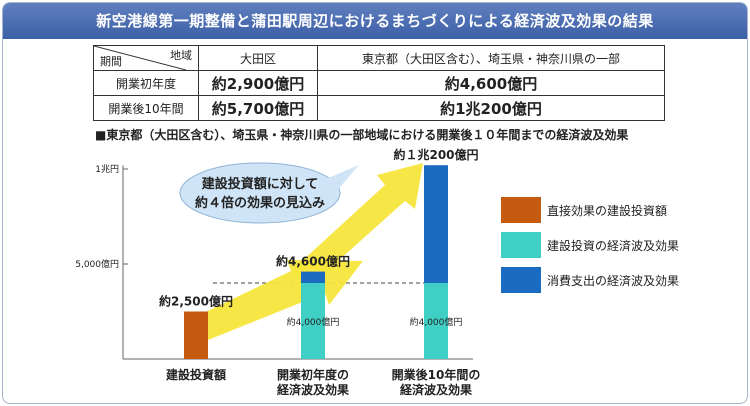 This screenshot has width=750, height=406. I want to click on callout-bubble, so click(260, 193).